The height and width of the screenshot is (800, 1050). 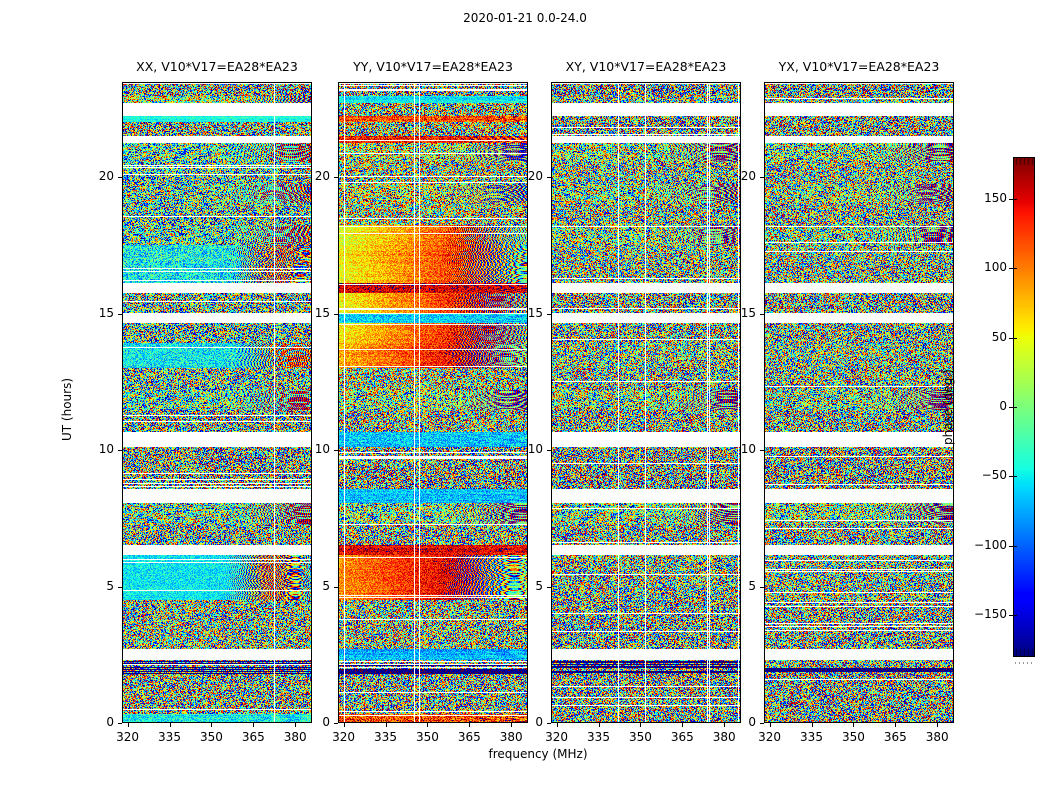 What do you see at coordinates (433, 66) in the screenshot?
I see `panel-title-yy: YY, V10*V17=EA28*EA23` at bounding box center [433, 66].